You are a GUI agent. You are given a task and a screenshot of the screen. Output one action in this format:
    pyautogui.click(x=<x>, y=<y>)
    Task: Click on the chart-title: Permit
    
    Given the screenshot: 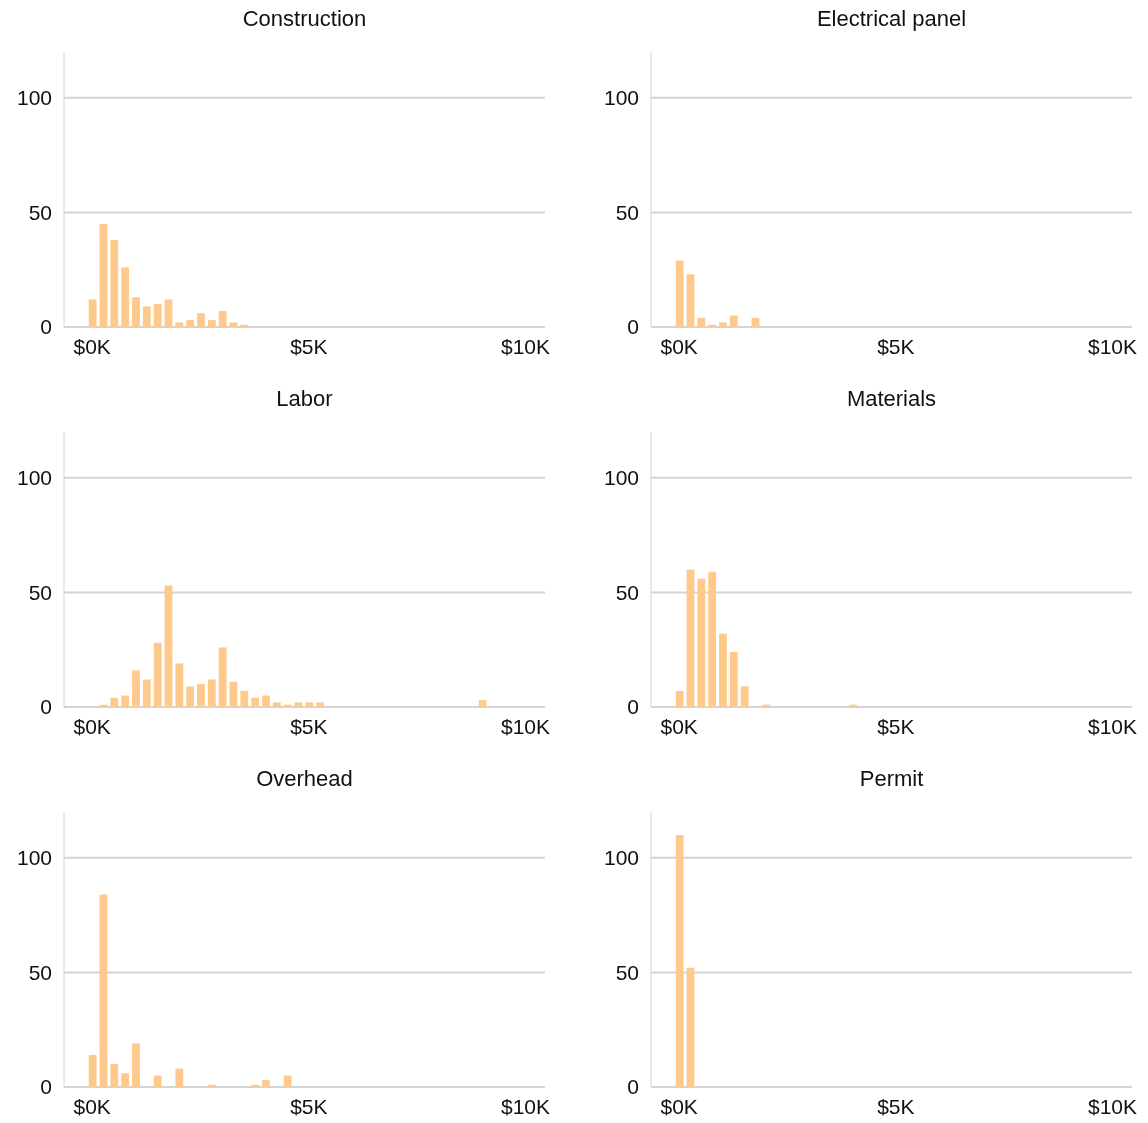 What is the action you would take?
    pyautogui.click(x=891, y=779)
    